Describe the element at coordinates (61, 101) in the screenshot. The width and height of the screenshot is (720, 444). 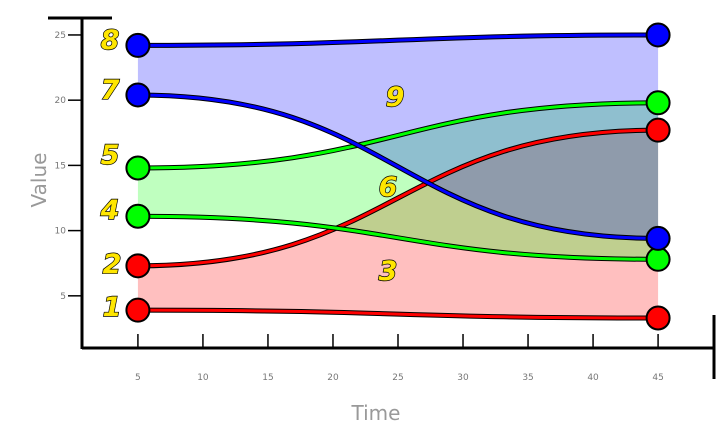
I see `y-tick-label: 20` at that location.